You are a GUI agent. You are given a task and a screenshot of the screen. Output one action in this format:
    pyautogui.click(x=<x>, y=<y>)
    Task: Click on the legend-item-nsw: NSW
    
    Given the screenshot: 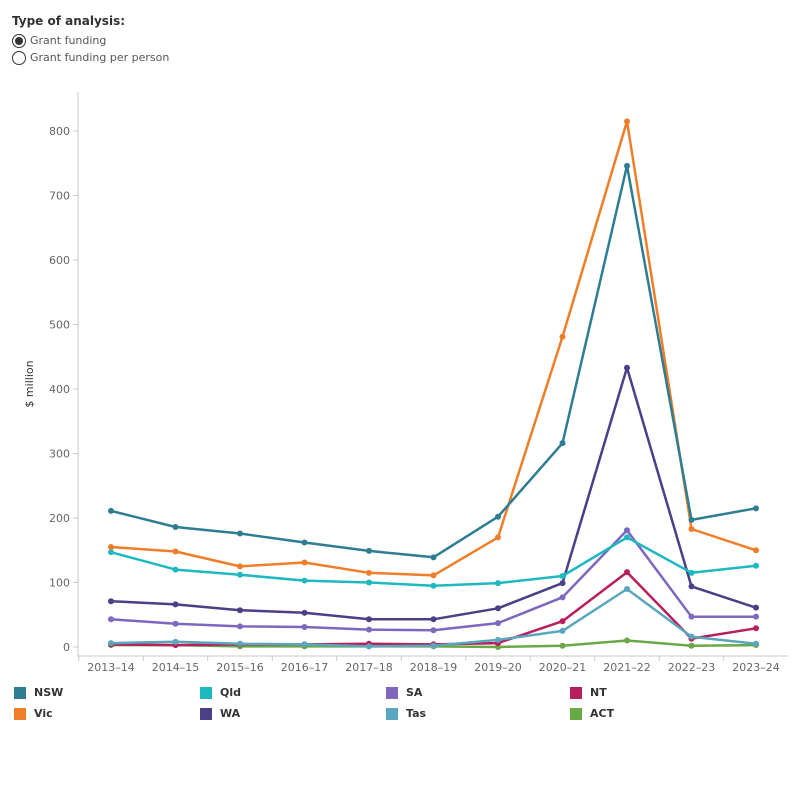 What is the action you would take?
    pyautogui.click(x=38, y=692)
    